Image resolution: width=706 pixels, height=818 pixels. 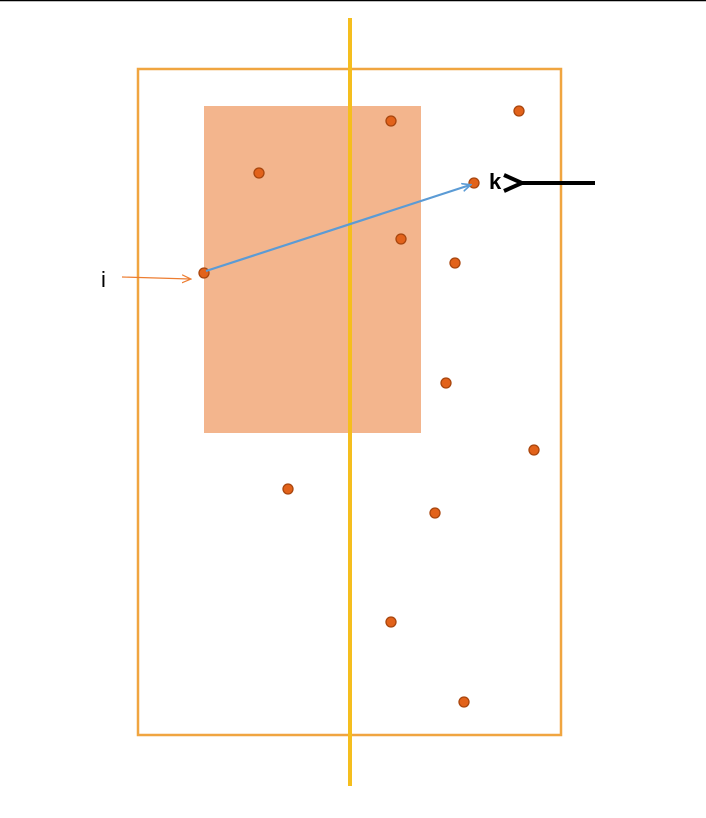 What do you see at coordinates (495, 181) in the screenshot?
I see `label-k: k` at bounding box center [495, 181].